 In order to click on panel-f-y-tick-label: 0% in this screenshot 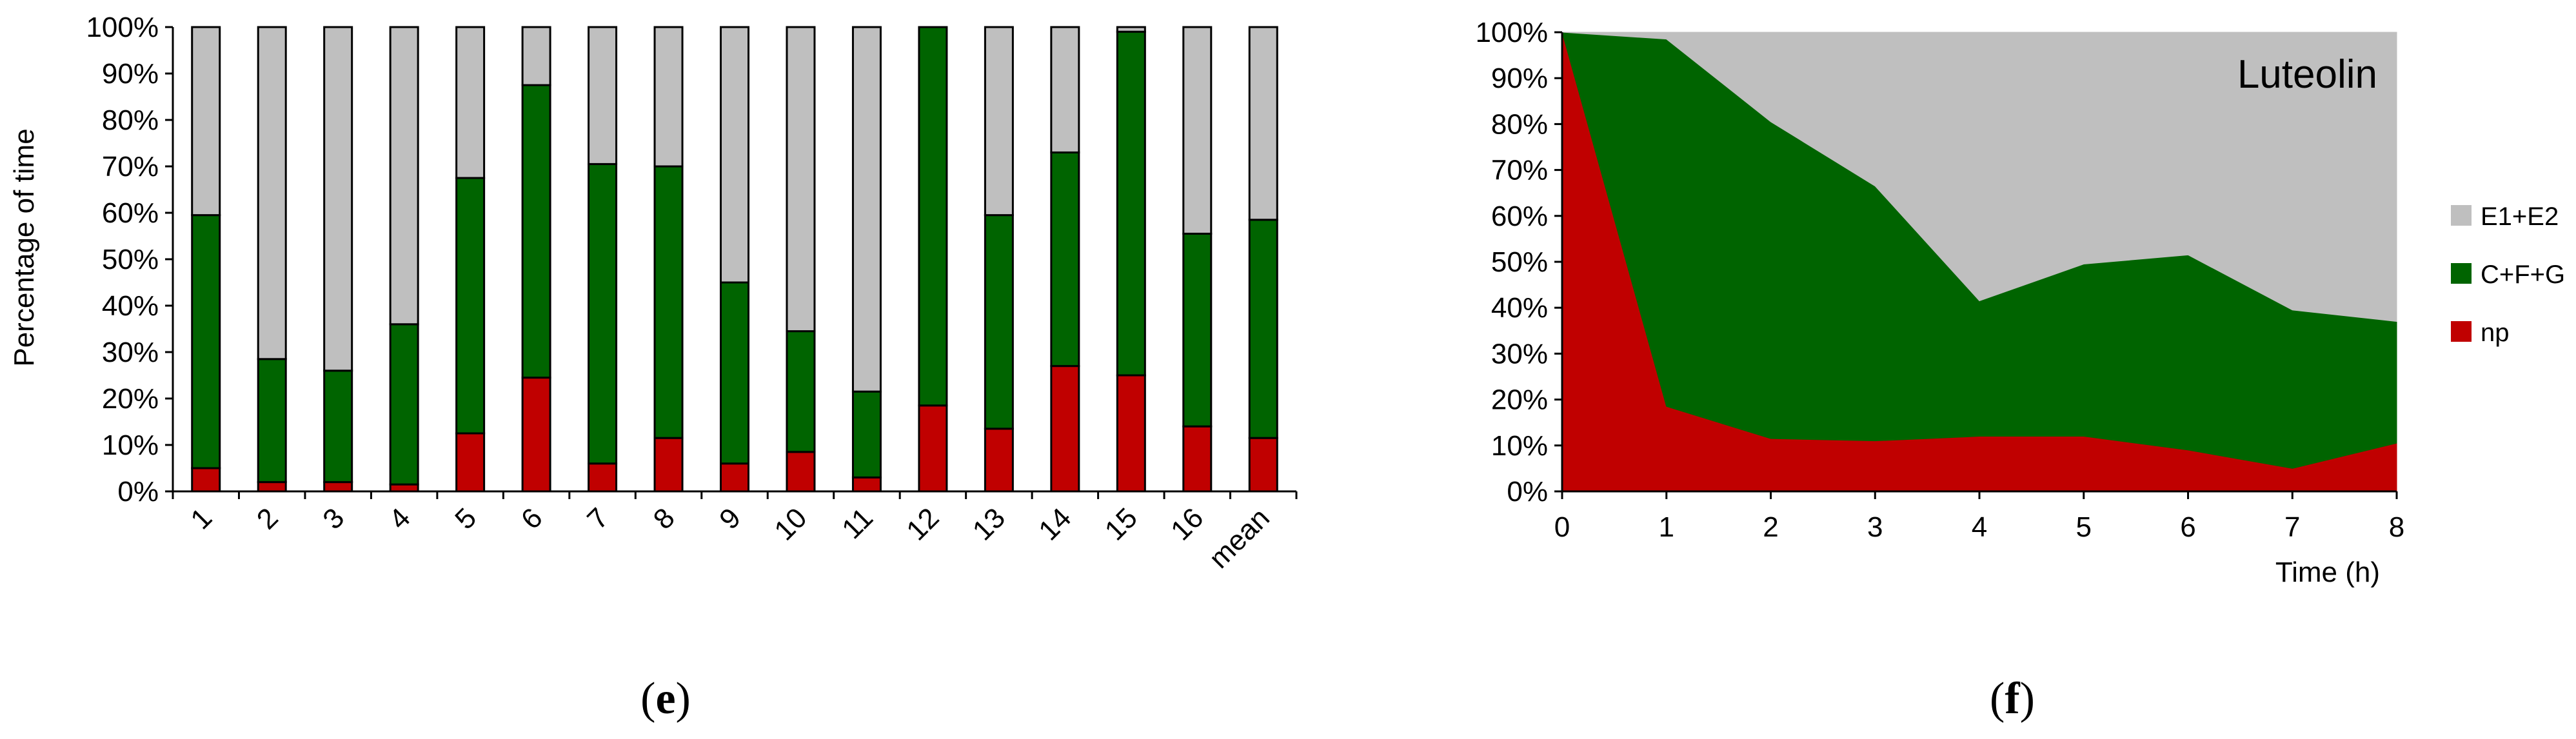, I will do `click(1527, 491)`.